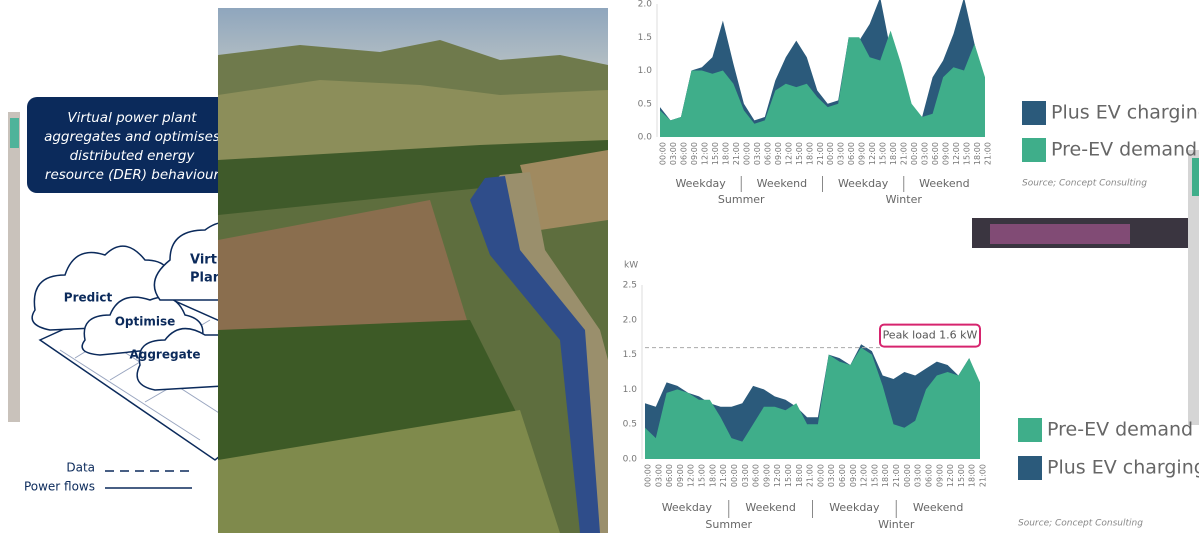  What do you see at coordinates (564, 190) in the screenshot?
I see `photo-field` at bounding box center [564, 190].